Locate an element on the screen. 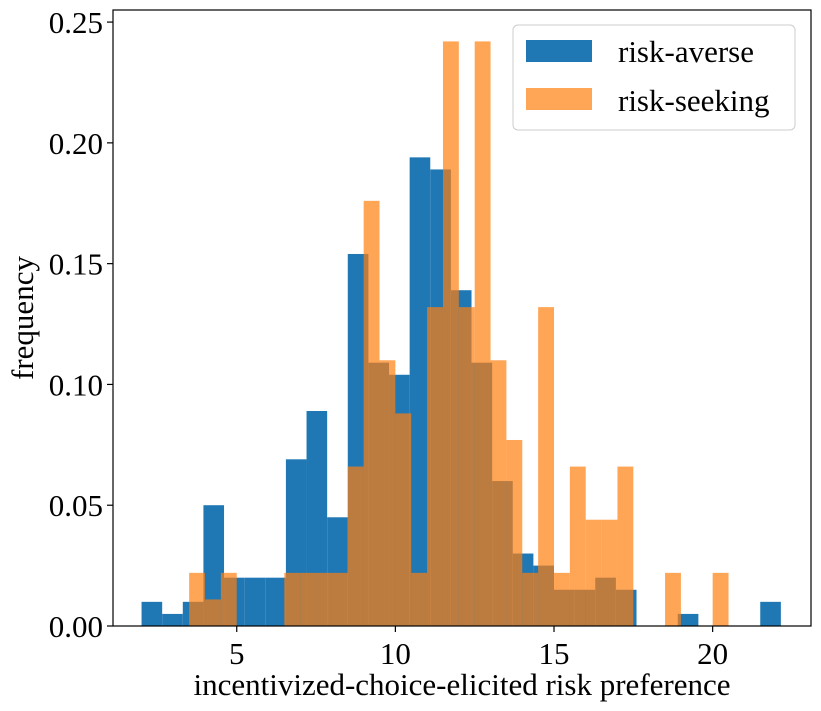 The image size is (821, 711). legend-label-risk-seeking: risk-seeking is located at coordinates (694, 100).